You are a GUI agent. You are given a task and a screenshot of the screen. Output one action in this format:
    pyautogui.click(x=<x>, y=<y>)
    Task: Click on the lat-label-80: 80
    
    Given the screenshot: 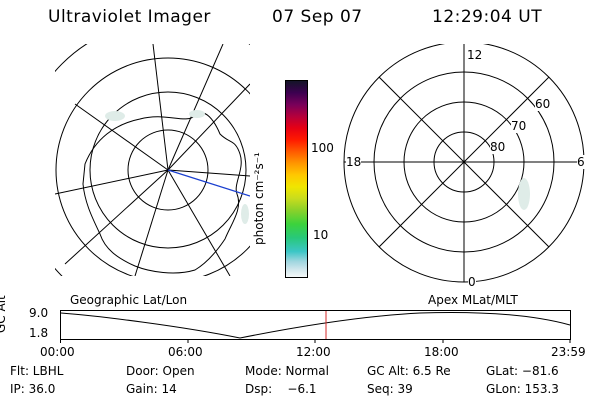 What is the action you would take?
    pyautogui.click(x=498, y=147)
    